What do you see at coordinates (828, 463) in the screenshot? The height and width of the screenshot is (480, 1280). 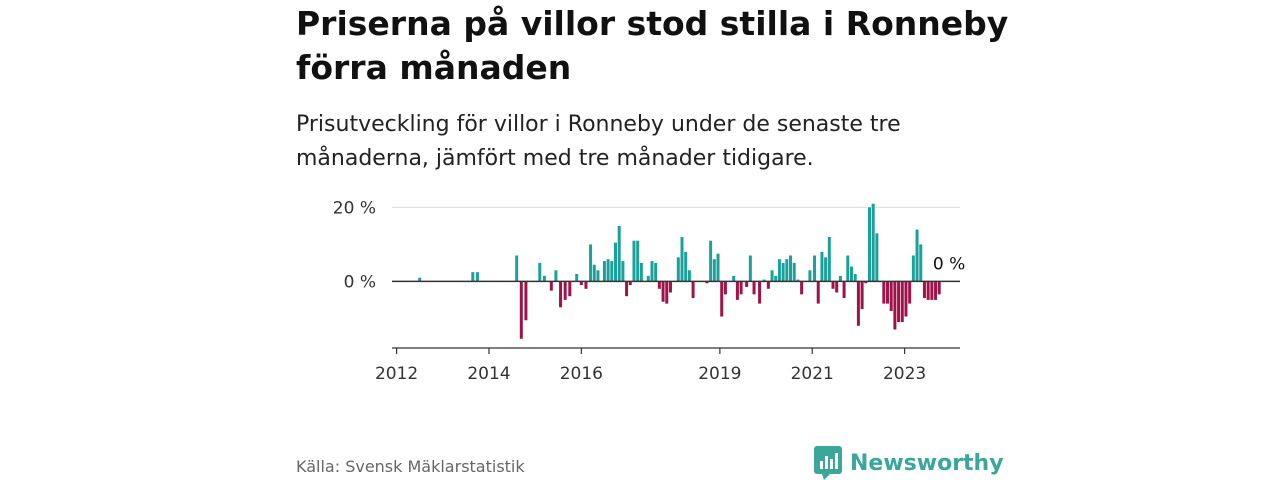 I see `newsworthy-logo-icon` at bounding box center [828, 463].